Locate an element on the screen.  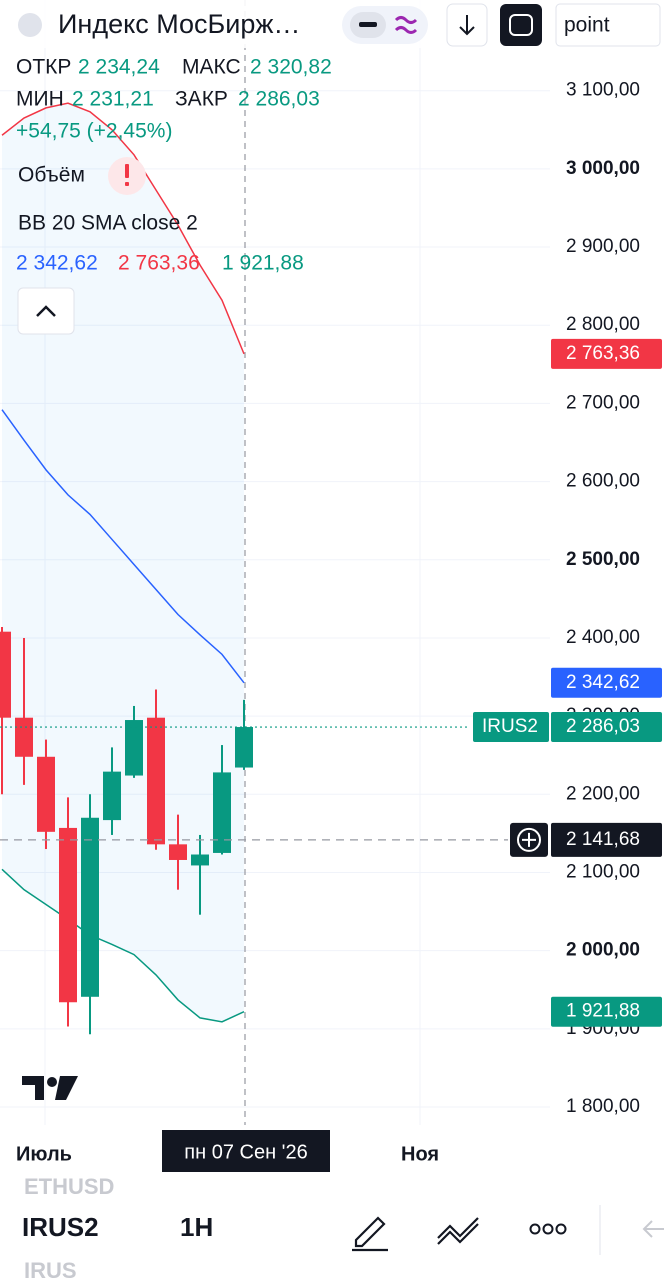
price-badge-text: 1 921,88 is located at coordinates (603, 1011).